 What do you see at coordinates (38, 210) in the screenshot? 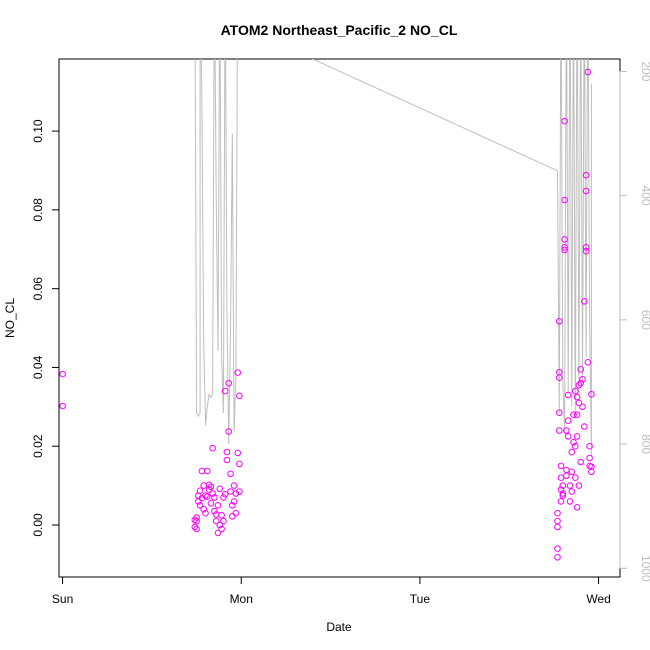
I see `y-tick-label: 0.08` at bounding box center [38, 210].